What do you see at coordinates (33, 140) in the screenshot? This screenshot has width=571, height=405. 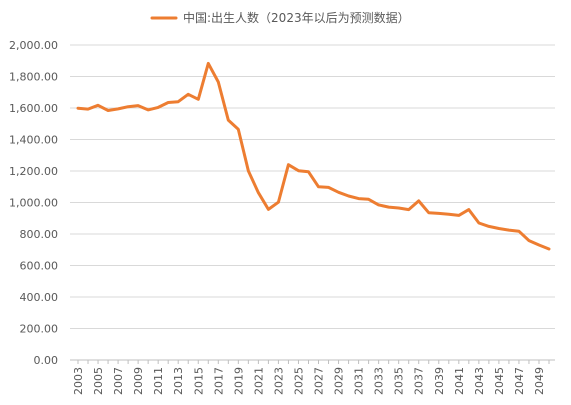 I see `y-tick-label: 1,400.00` at bounding box center [33, 140].